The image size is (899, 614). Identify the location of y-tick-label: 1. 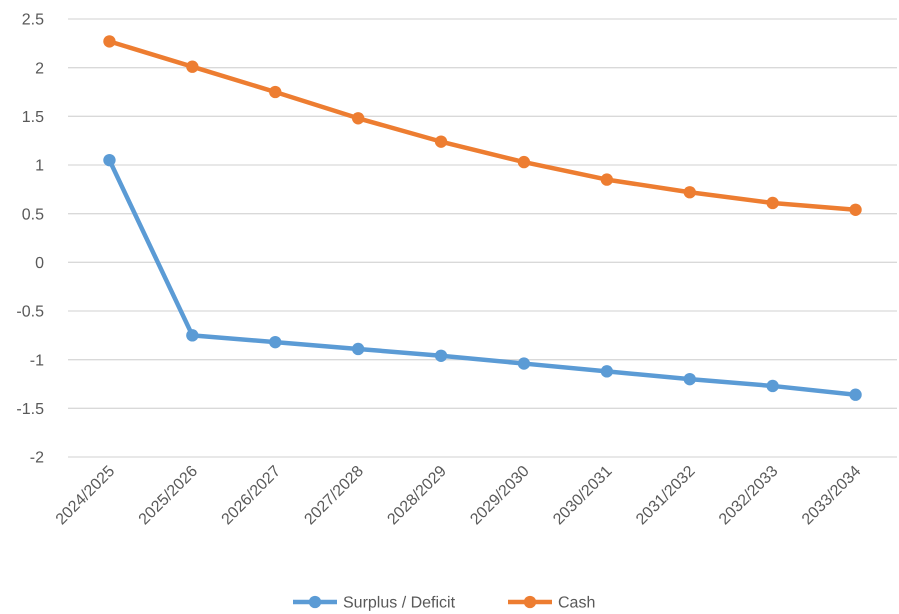
(39, 166).